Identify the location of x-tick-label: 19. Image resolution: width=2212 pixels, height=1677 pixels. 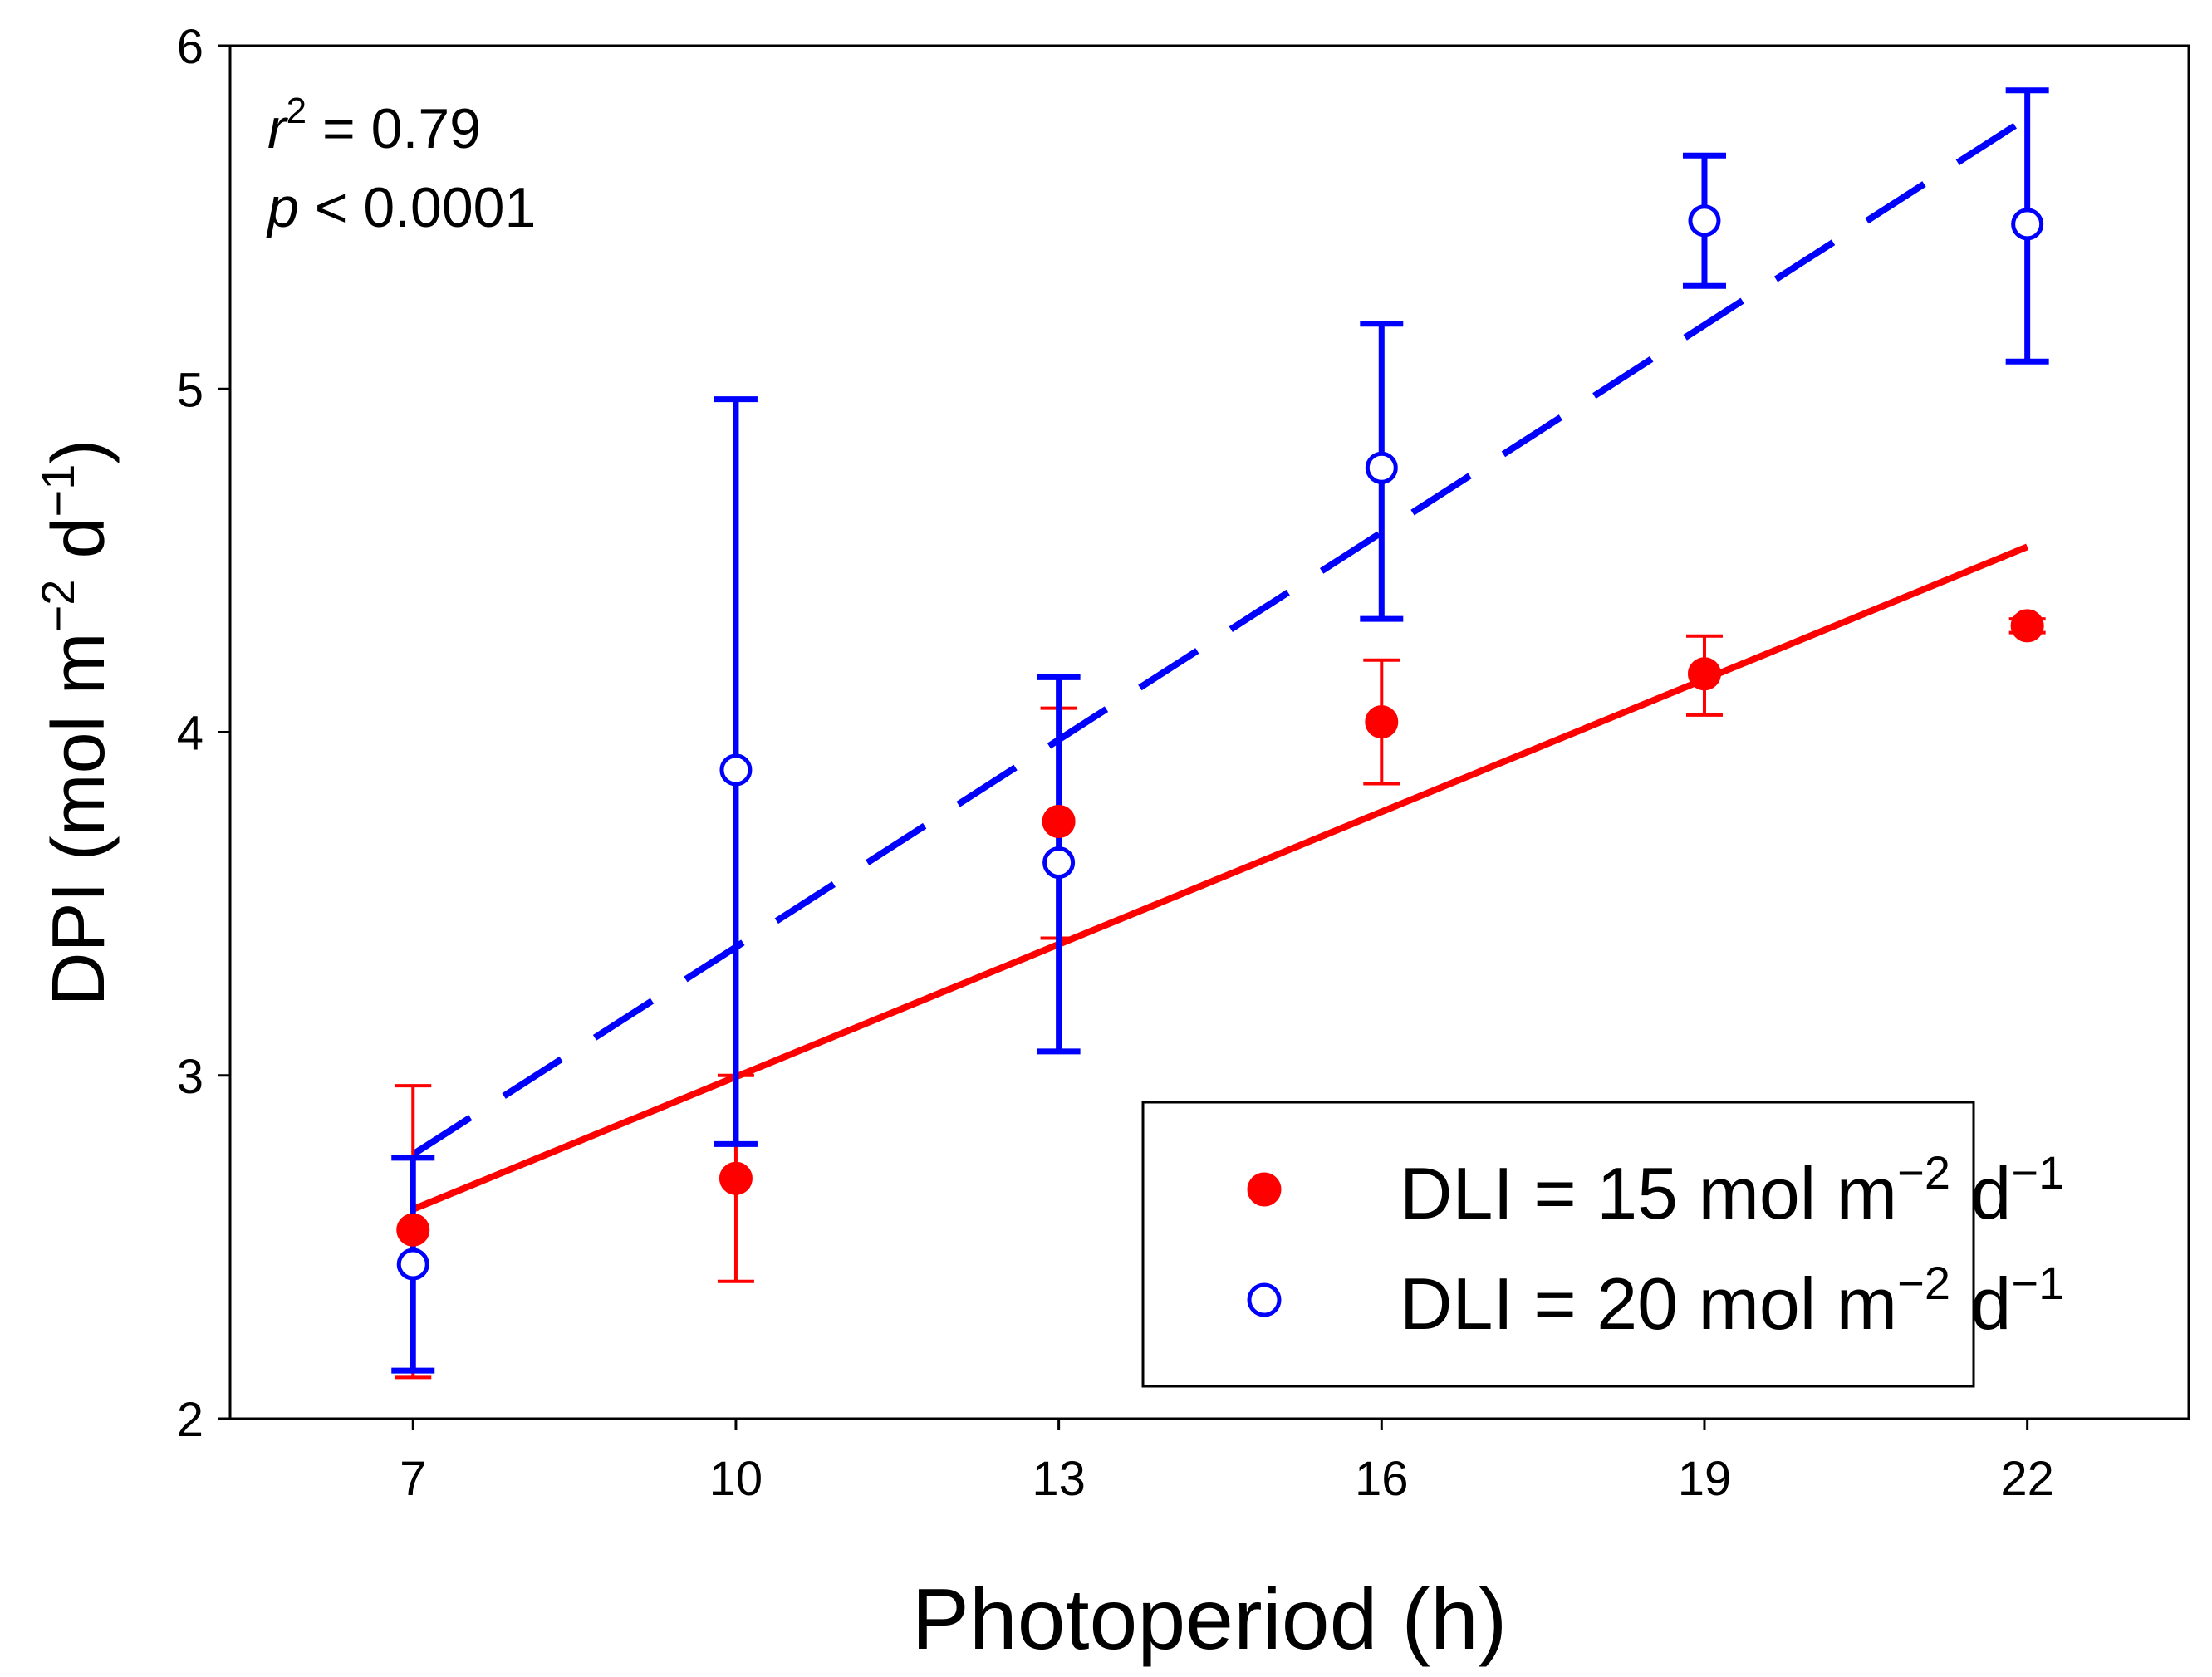
(1705, 1479).